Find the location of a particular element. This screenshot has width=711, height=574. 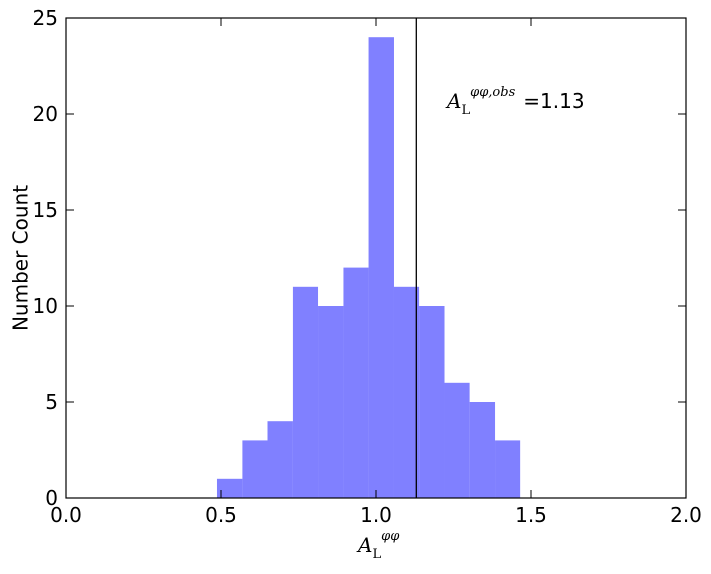

x-tick-label: 0.0 is located at coordinates (66, 515).